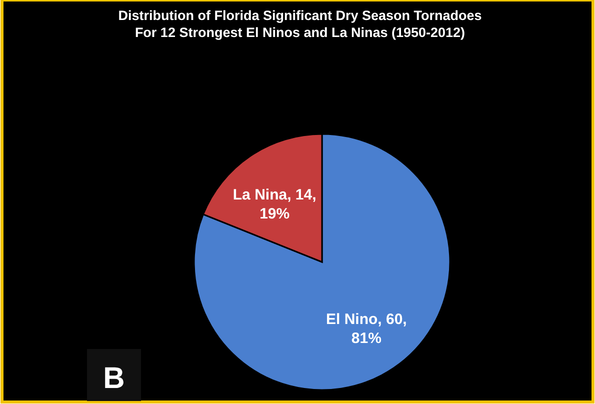 The image size is (595, 404). Describe the element at coordinates (300, 24) in the screenshot. I see `chart-title: Distribution of Florida Significant Dry Season Tornadoes For 12 Strongest El Ninos and La Ninas (1950-2012)` at that location.